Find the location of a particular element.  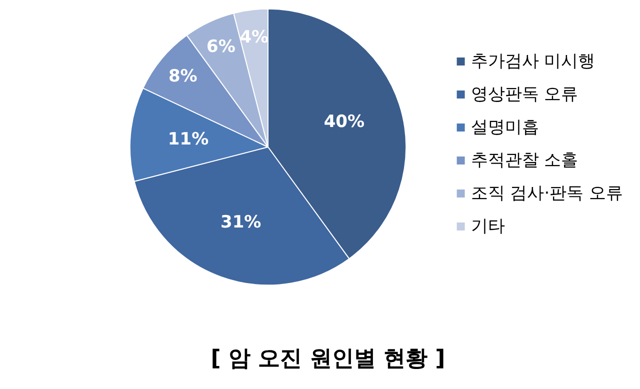

legend-label: 설명미흡 is located at coordinates (504, 128).